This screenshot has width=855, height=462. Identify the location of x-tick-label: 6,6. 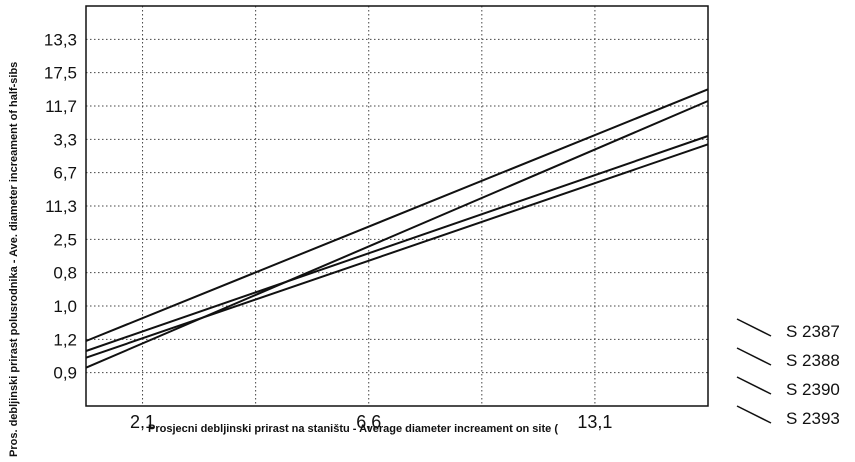
(368, 422).